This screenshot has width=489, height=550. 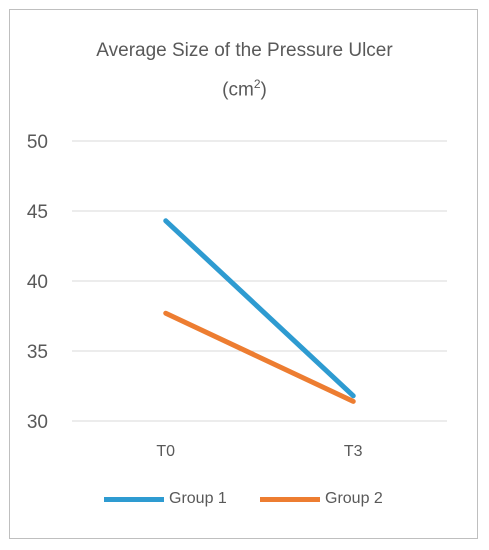 What do you see at coordinates (238, 90) in the screenshot?
I see `unit-prefix: (cm` at bounding box center [238, 90].